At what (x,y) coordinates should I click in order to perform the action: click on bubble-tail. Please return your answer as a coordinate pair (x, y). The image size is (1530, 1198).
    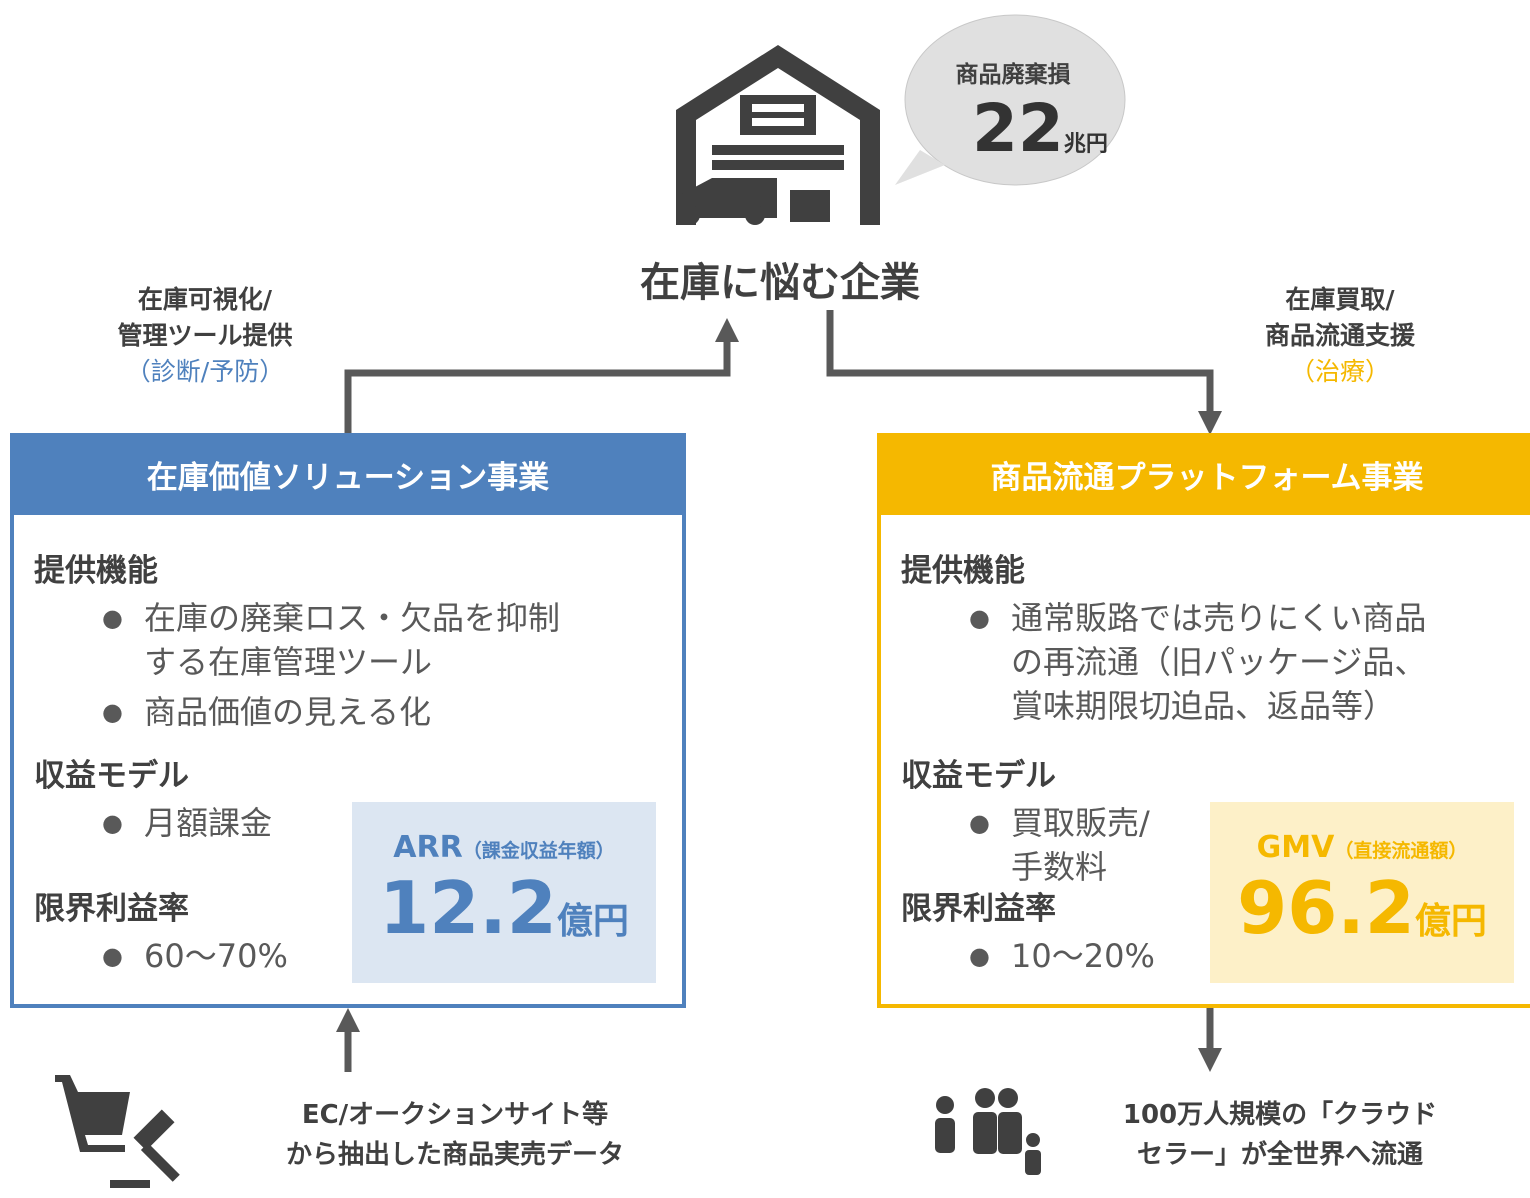
    Looking at the image, I should click on (920, 167).